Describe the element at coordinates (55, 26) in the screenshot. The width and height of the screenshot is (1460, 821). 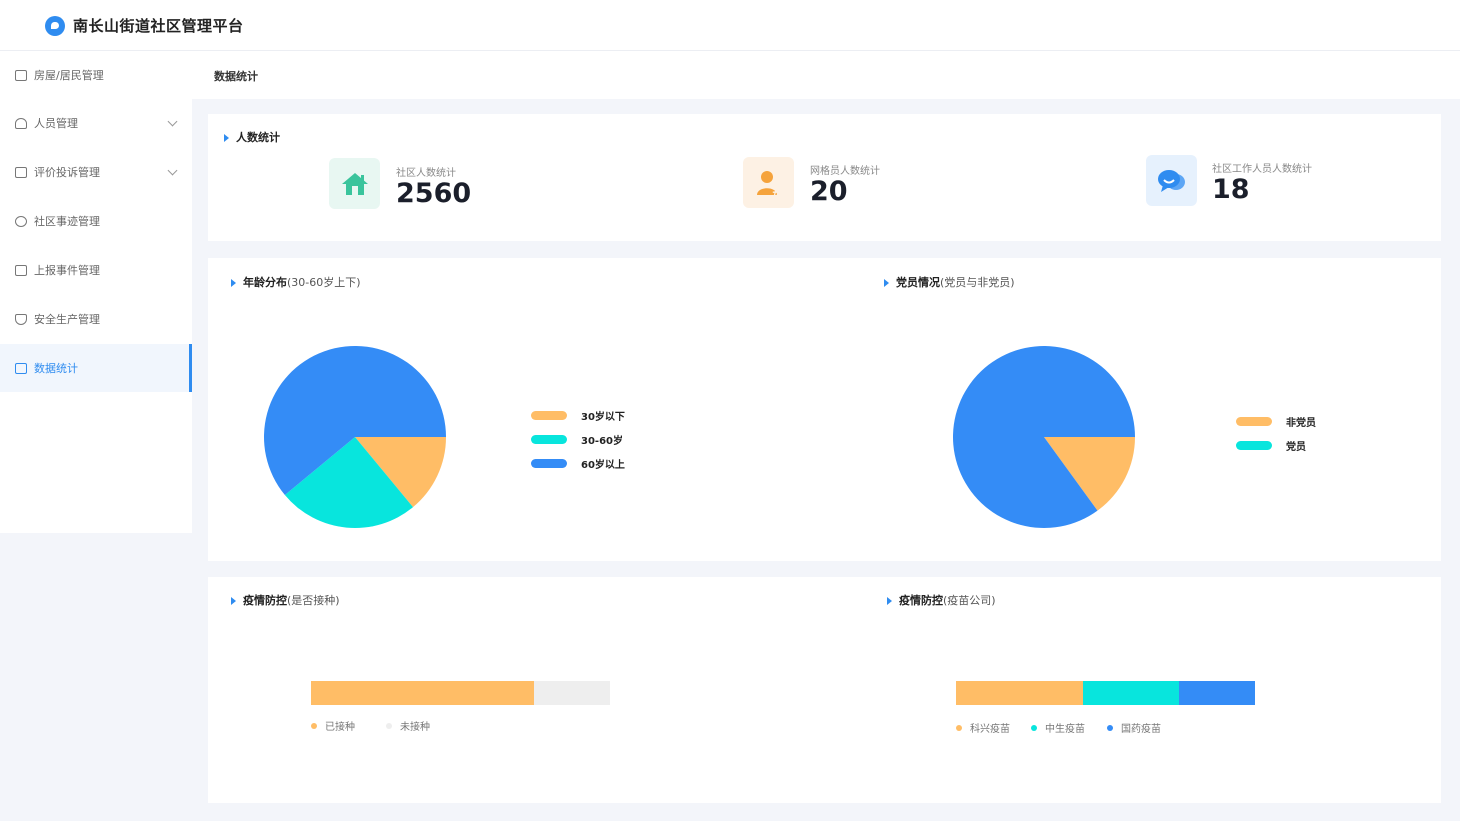
I see `logo-icon` at that location.